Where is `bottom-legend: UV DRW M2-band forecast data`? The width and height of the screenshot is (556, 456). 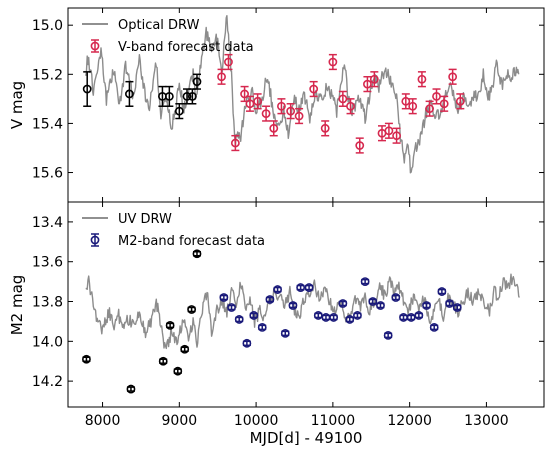 bottom-legend: UV DRW M2-band forecast data is located at coordinates (173, 230).